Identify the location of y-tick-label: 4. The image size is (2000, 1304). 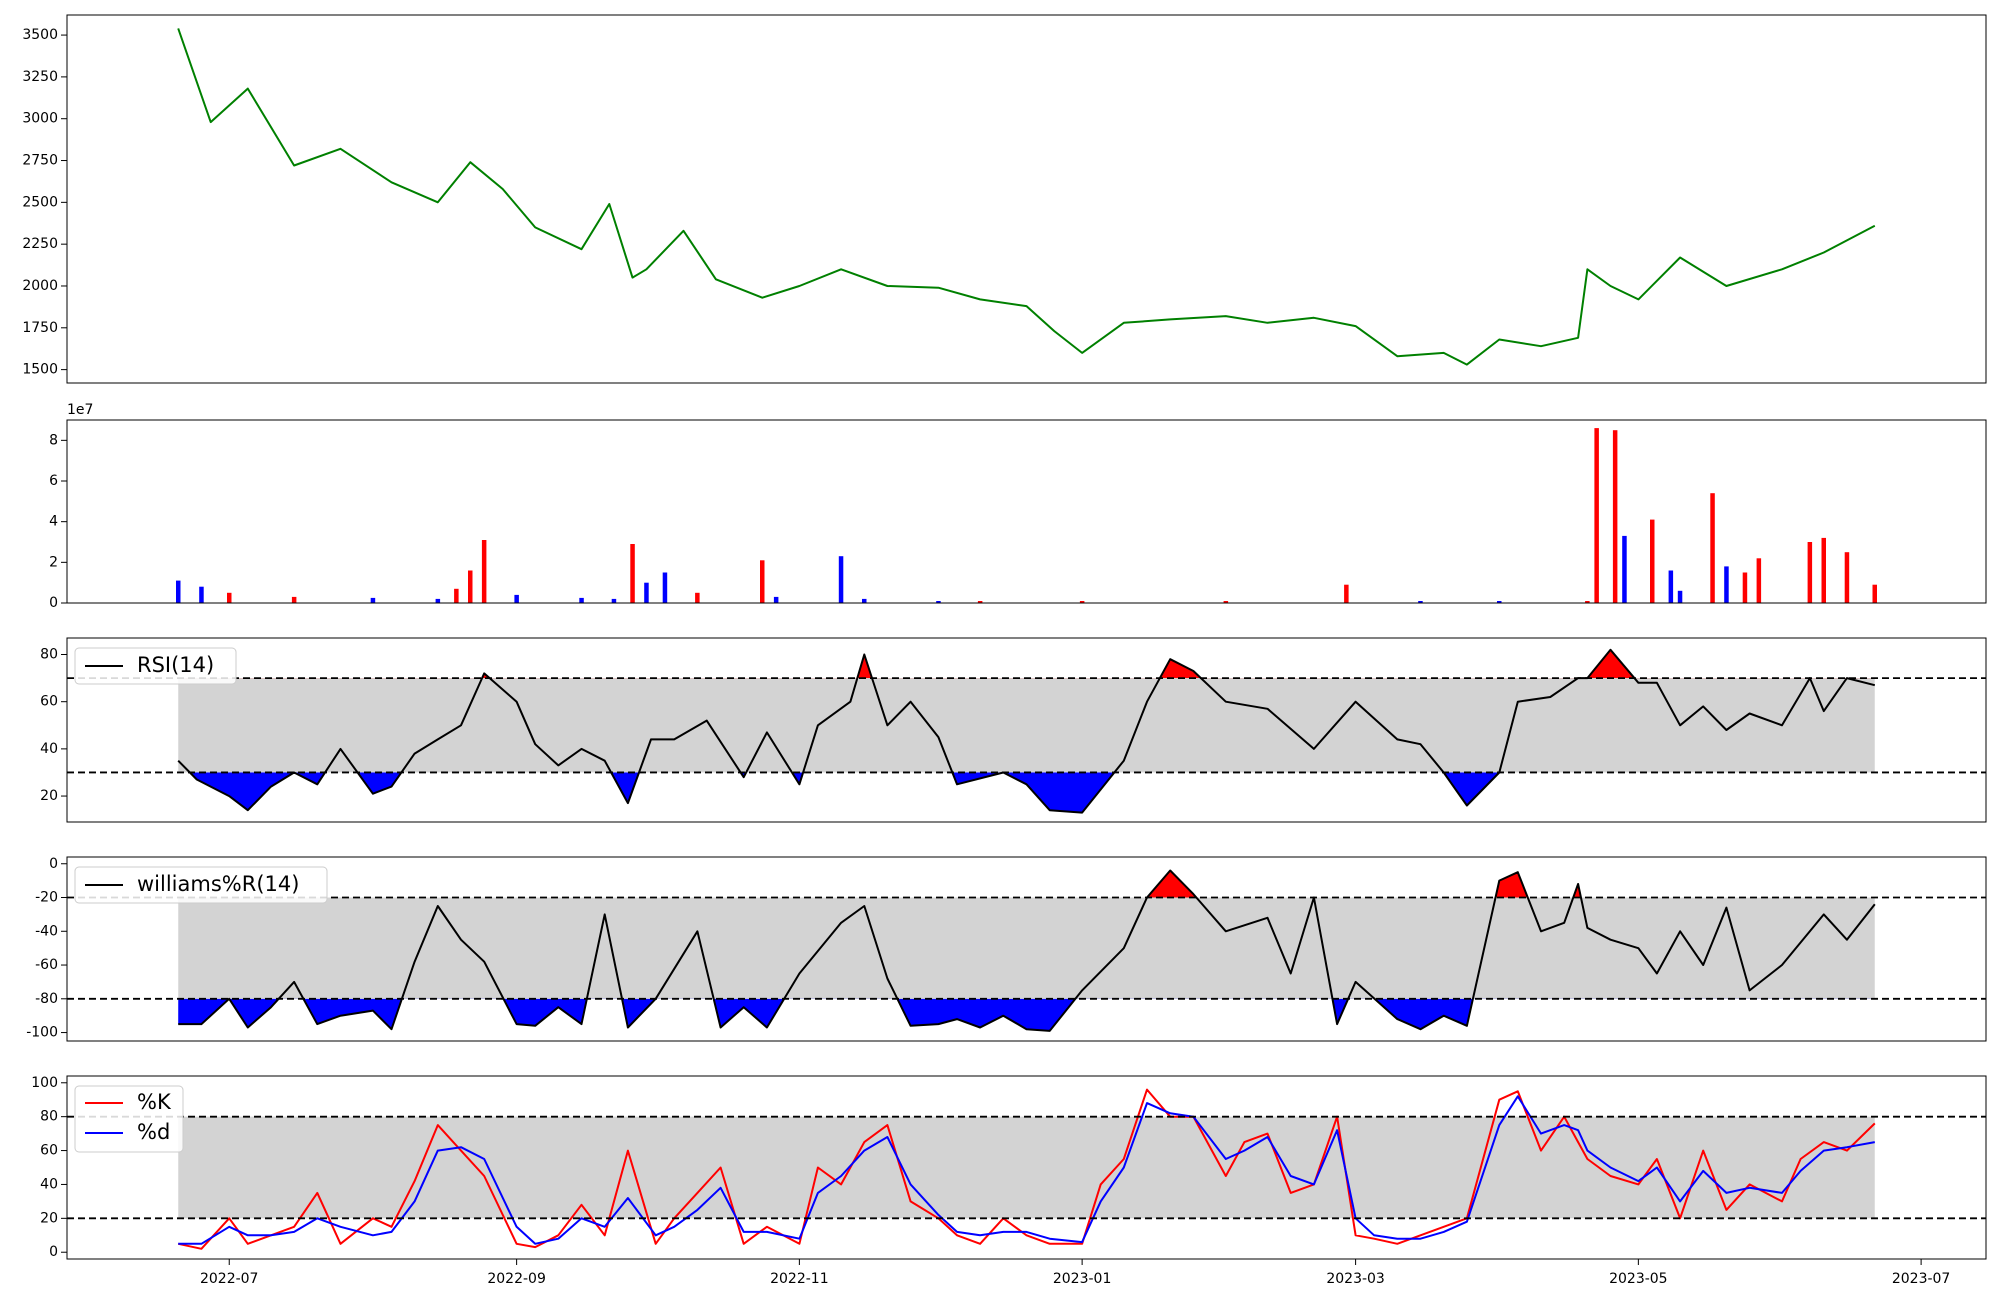
(53, 522).